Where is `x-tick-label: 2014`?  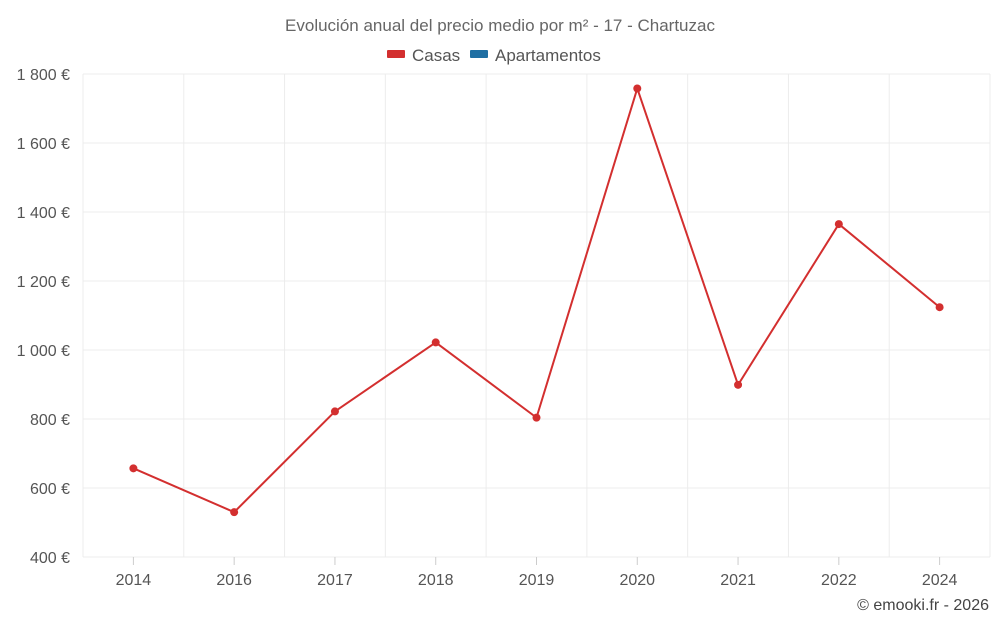 x-tick-label: 2014 is located at coordinates (134, 580).